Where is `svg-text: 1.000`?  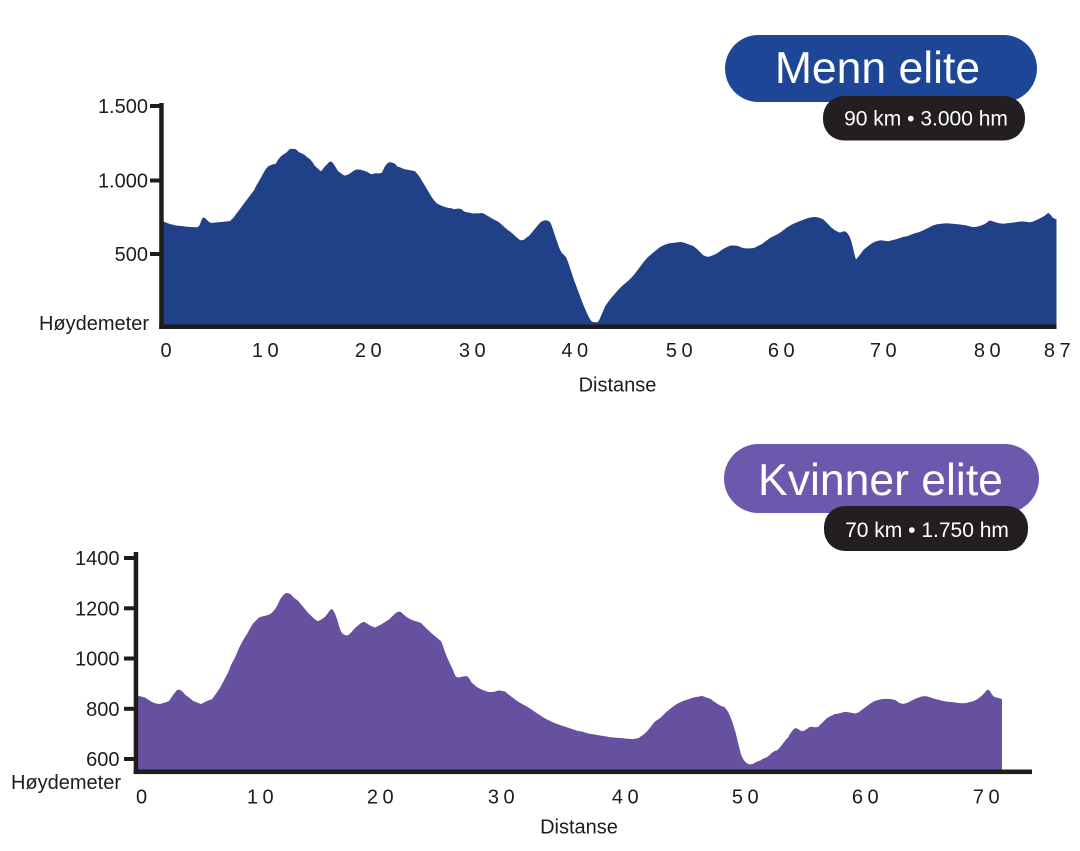
svg-text: 1.000 is located at coordinates (123, 182).